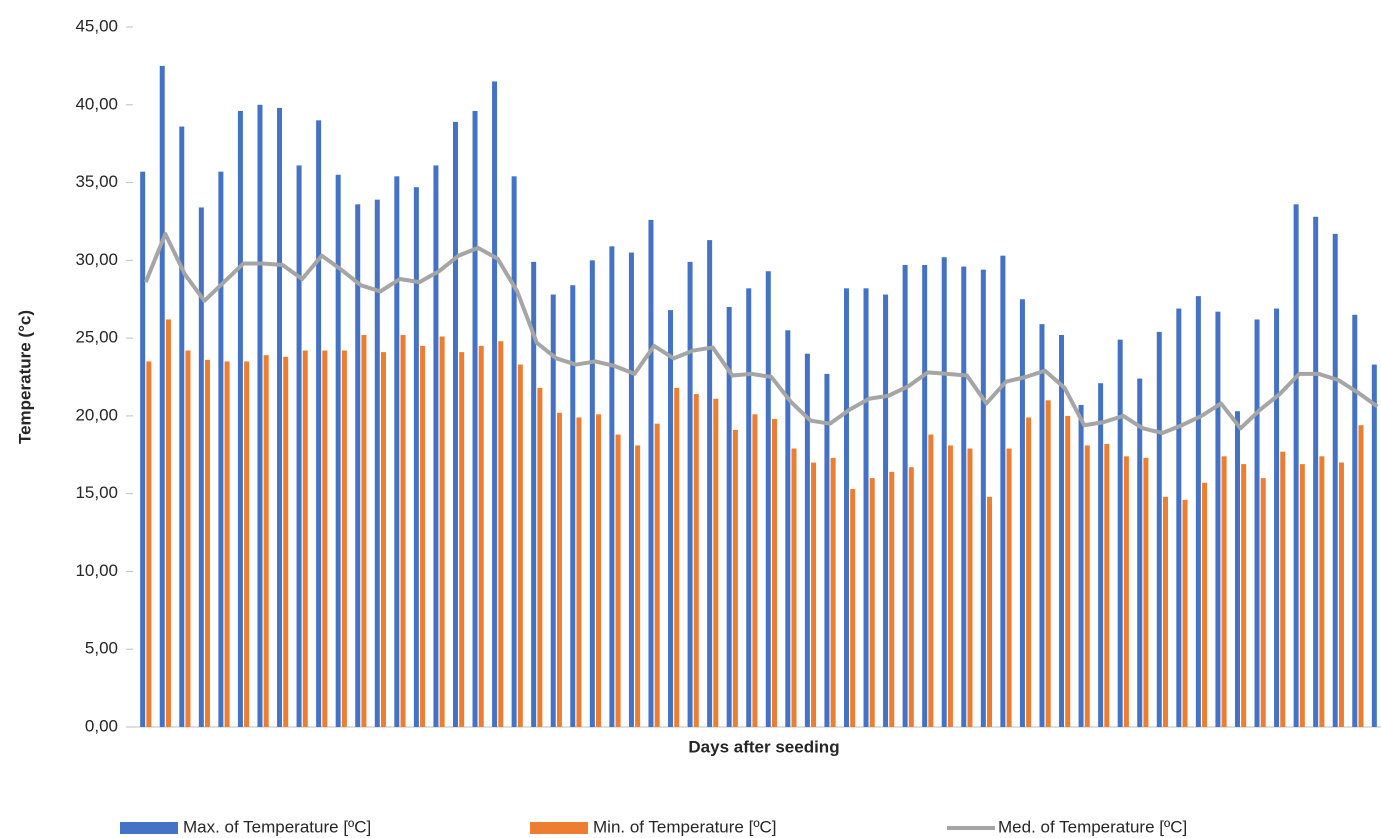 The width and height of the screenshot is (1381, 838). I want to click on y-tick-label: 20,00, so click(96, 414).